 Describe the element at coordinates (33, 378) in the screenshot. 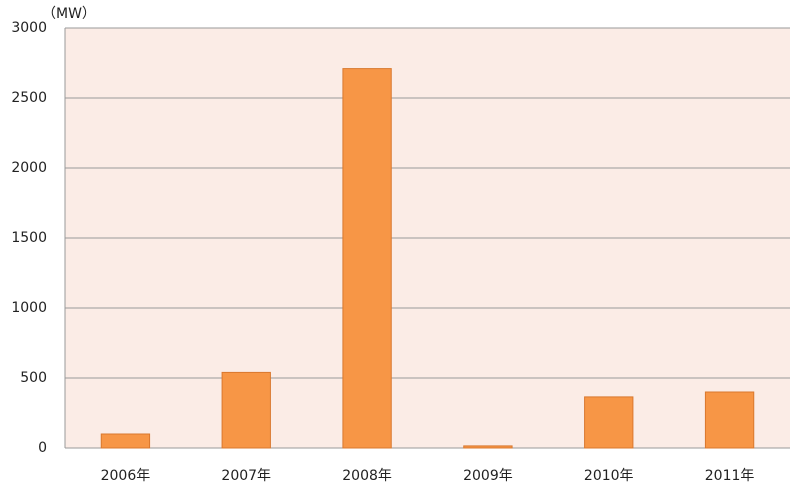

I see `y-tick-label: 500` at that location.